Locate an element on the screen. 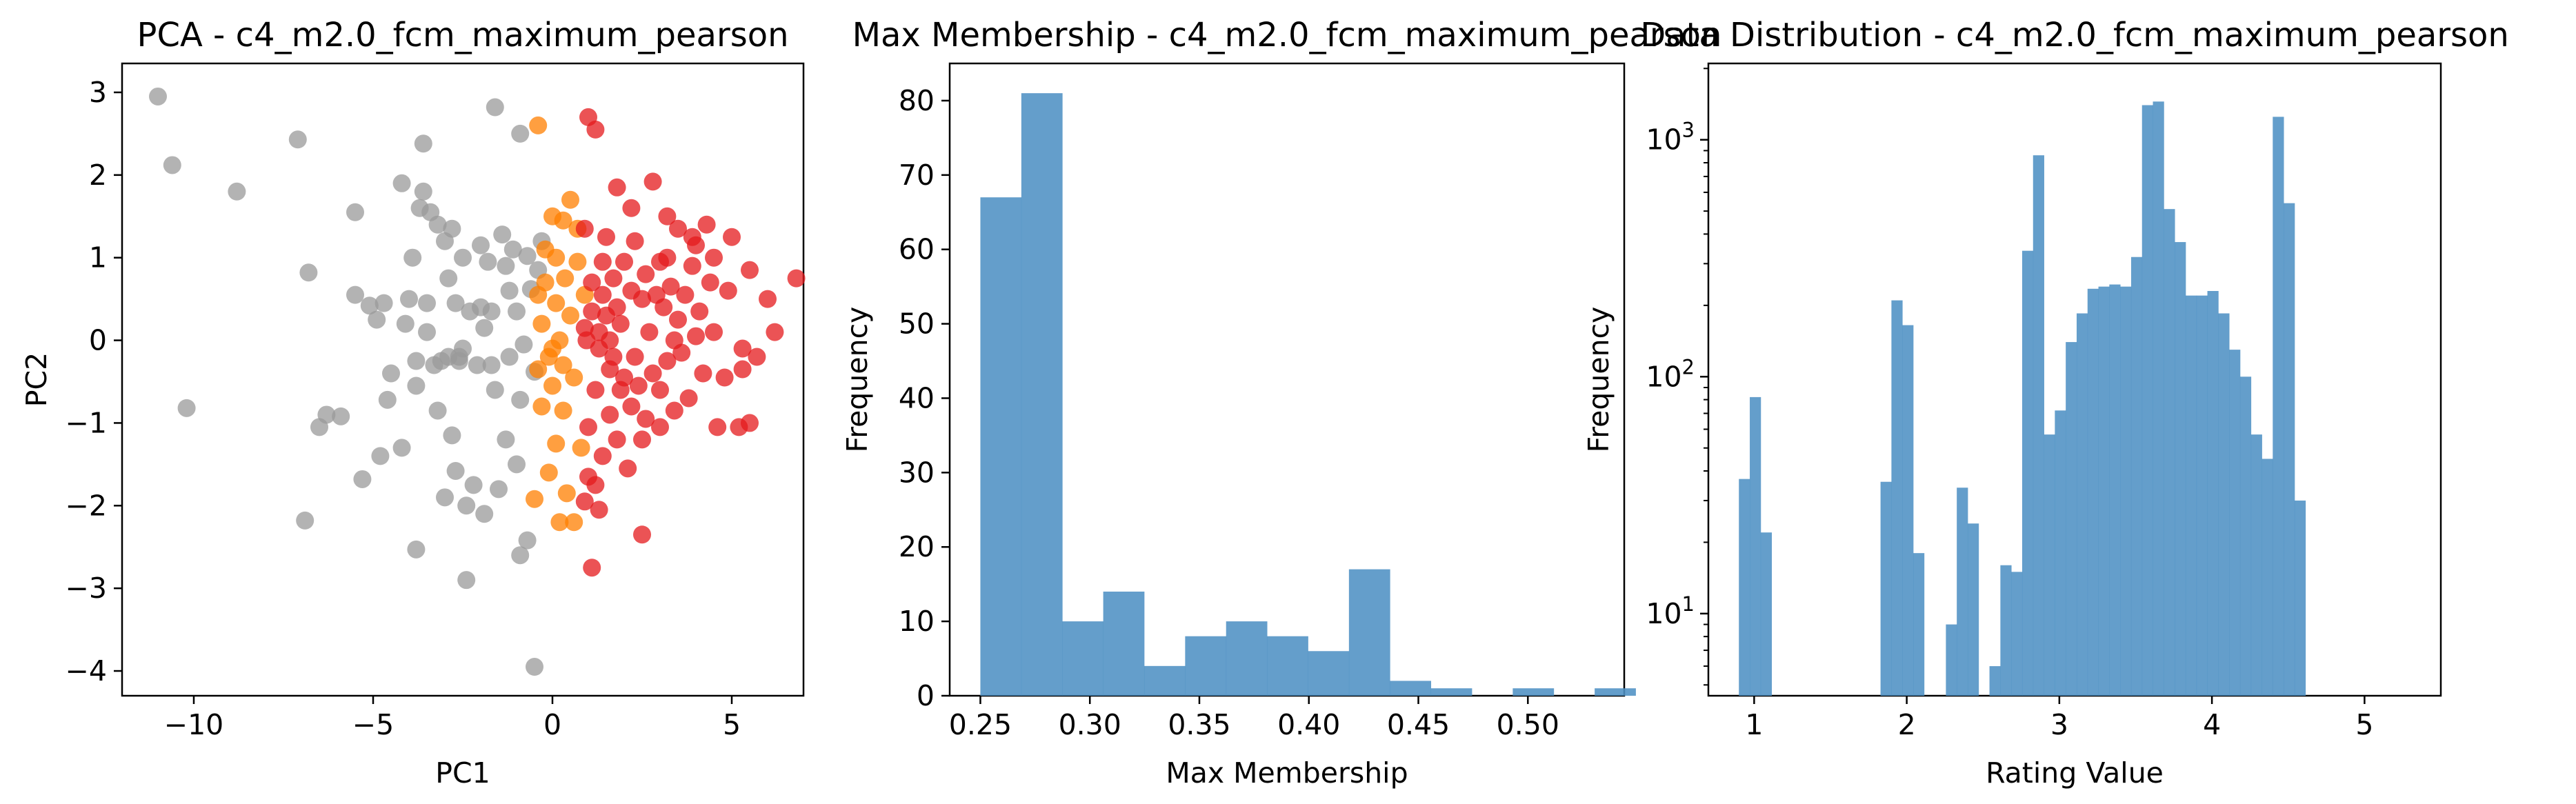  pca-x-tick-label: −10 is located at coordinates (194, 724).